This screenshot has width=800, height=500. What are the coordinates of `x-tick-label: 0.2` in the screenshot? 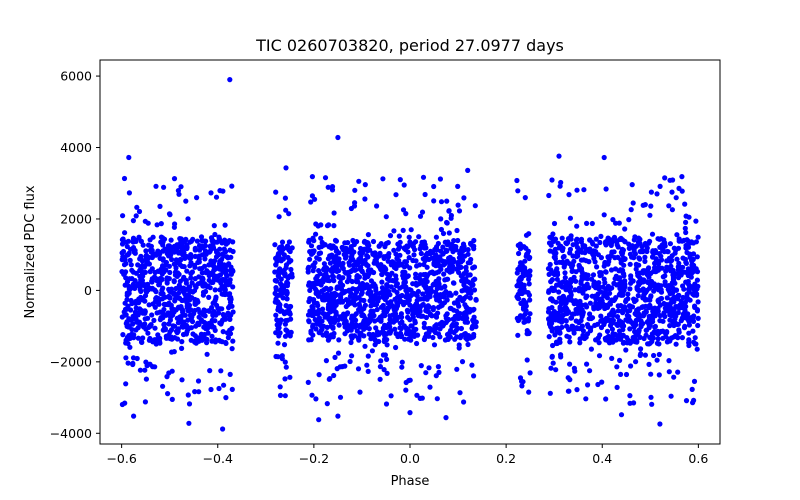 It's located at (506, 458).